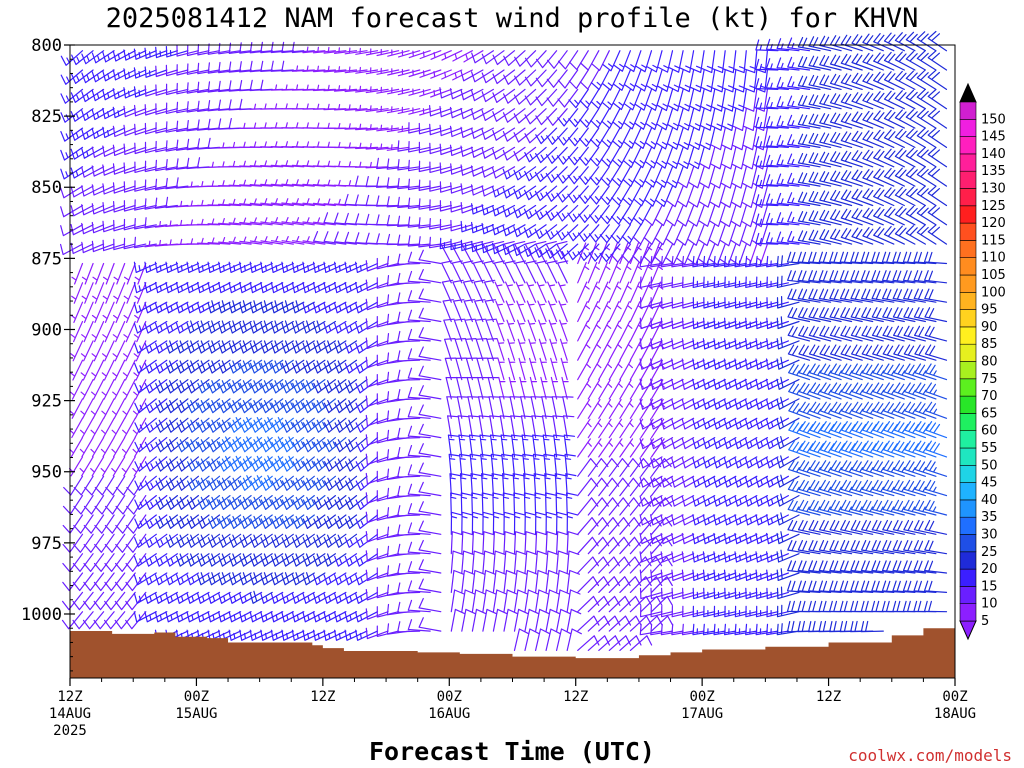  I want to click on colorbar-label: 45, so click(989, 483).